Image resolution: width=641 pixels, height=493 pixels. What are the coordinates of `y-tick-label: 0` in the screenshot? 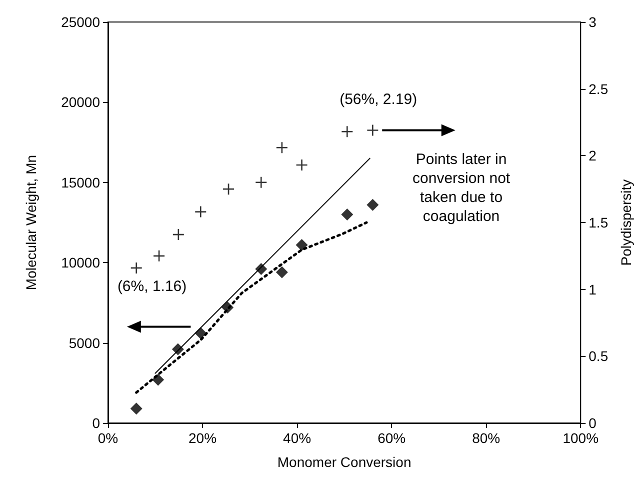 It's located at (96, 423).